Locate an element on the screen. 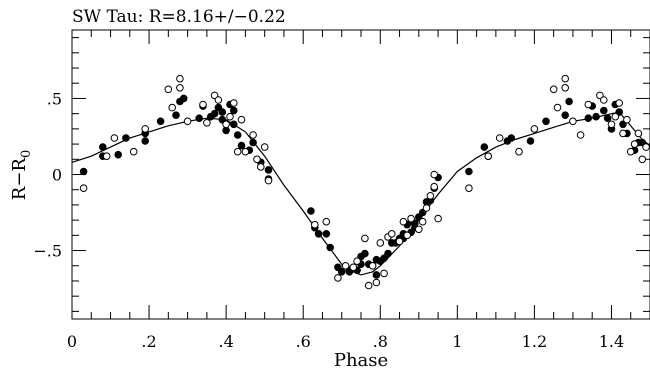 Image resolution: width=650 pixels, height=369 pixels. x-tick-label: 1.4 is located at coordinates (611, 341).